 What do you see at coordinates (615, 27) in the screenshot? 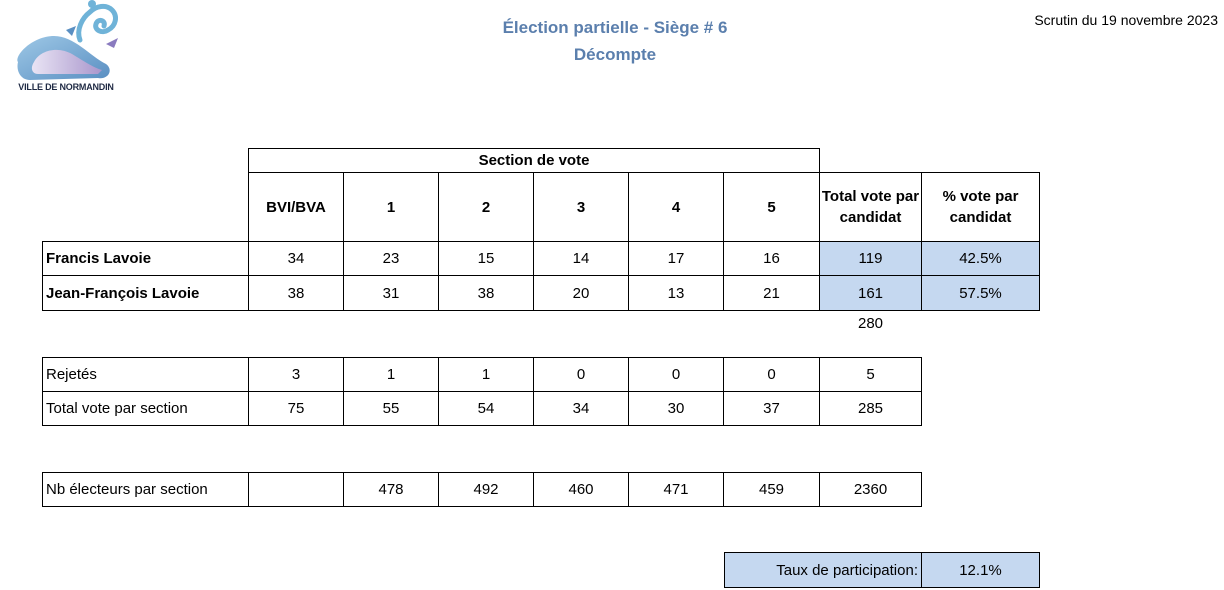
I see `page-title: Élection partielle - Siège # 6` at bounding box center [615, 27].